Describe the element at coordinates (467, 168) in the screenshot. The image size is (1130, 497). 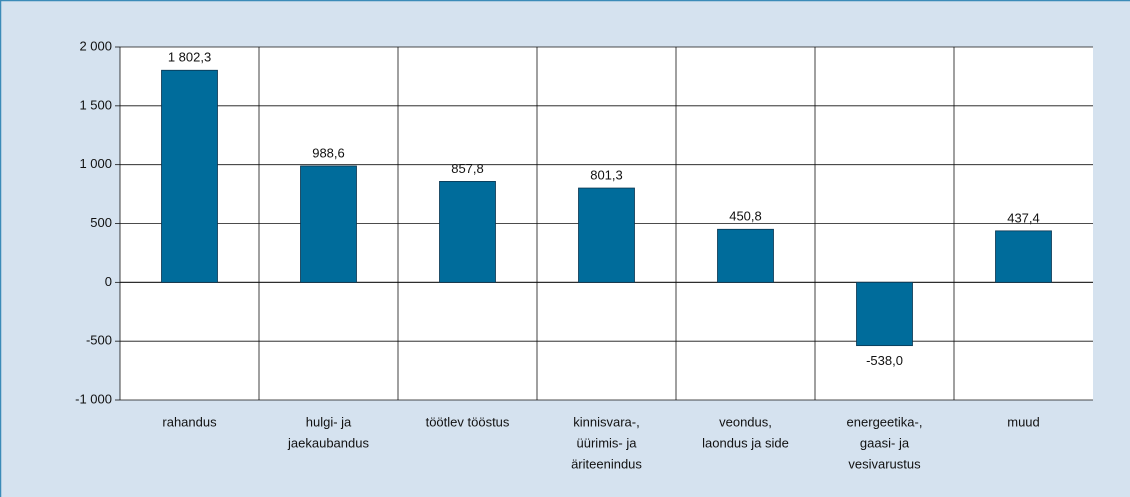
I see `data-label: 857,8` at that location.